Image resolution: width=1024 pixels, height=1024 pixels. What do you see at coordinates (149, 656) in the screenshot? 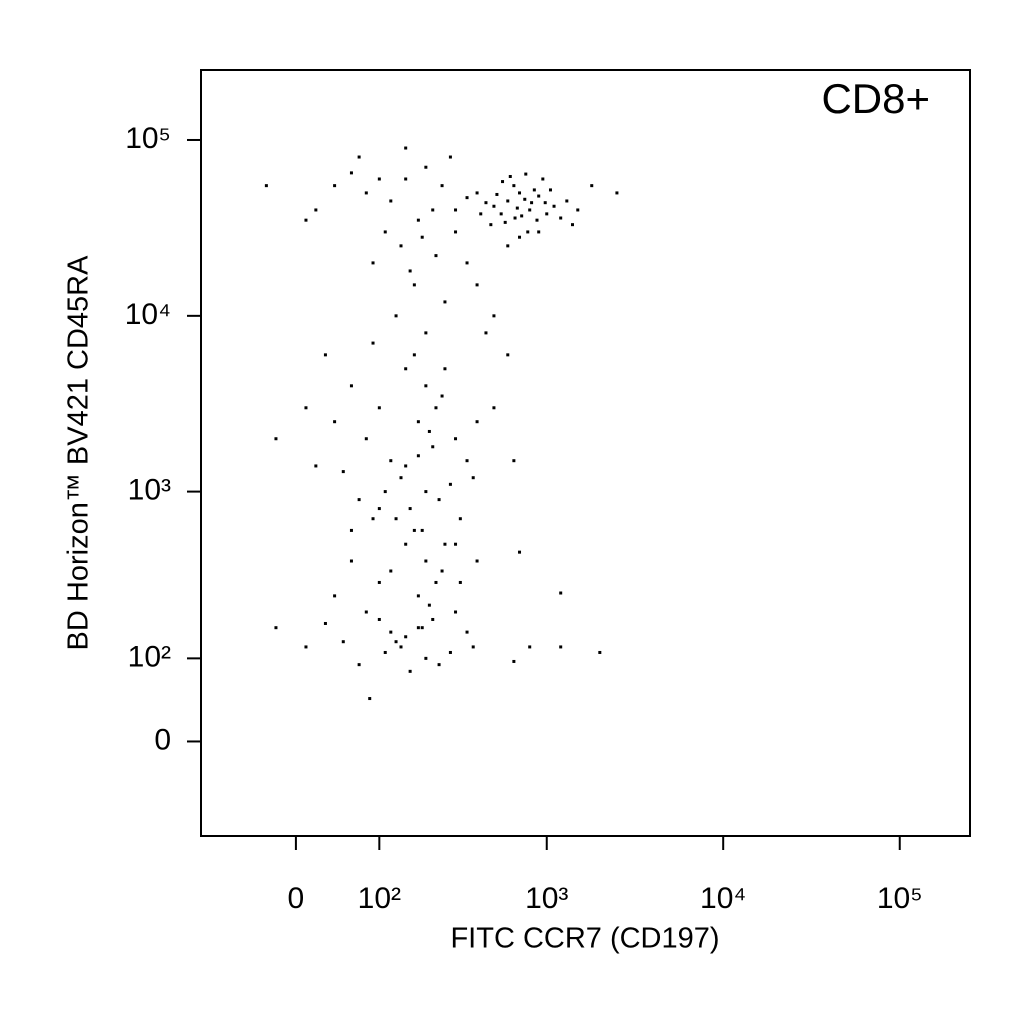
I see `y-tick-label: 10²` at bounding box center [149, 656].